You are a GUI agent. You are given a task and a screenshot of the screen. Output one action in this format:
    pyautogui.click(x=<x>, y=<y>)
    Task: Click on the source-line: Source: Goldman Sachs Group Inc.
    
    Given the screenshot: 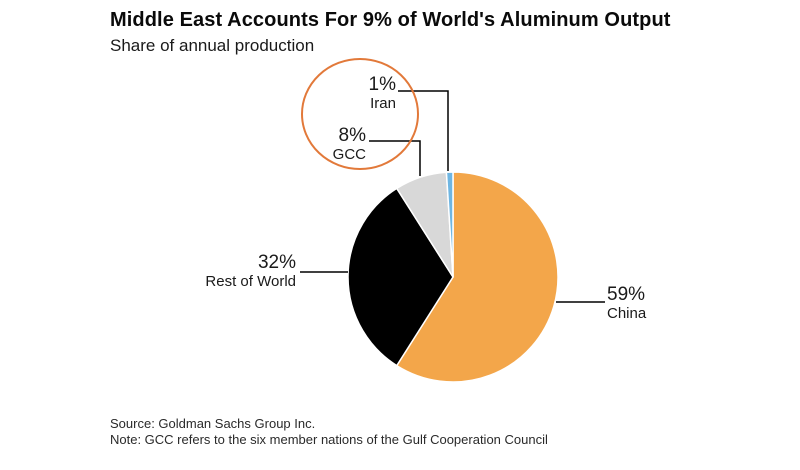 What is the action you would take?
    pyautogui.click(x=213, y=423)
    